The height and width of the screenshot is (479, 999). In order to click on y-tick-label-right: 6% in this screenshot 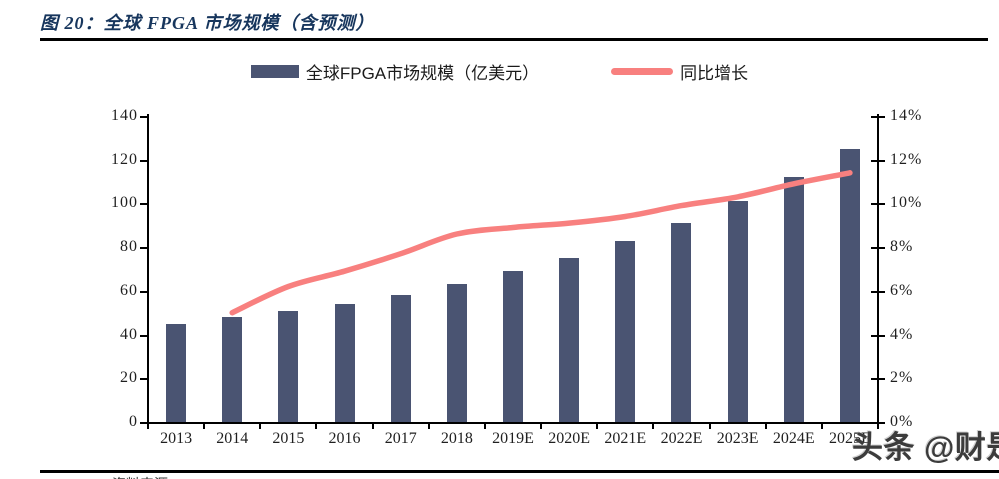, I will do `click(902, 290)`.